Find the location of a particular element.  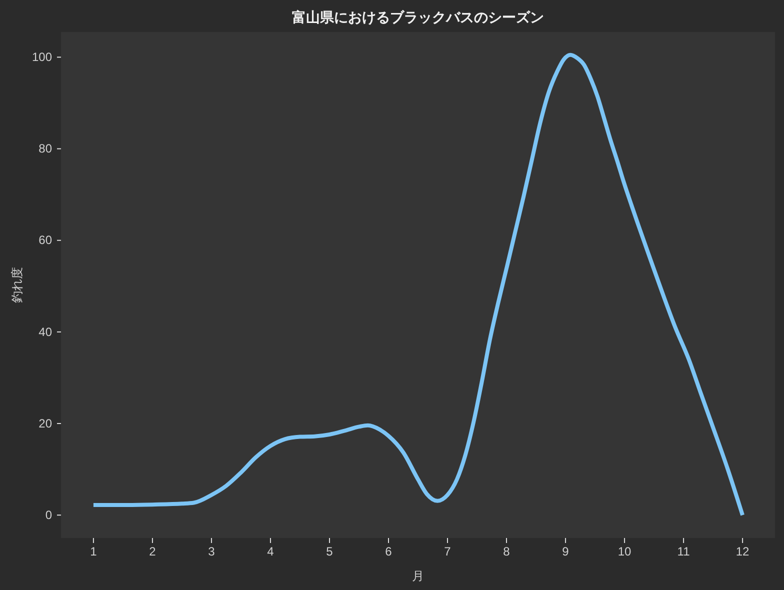

x-tick-label: 3 is located at coordinates (212, 551).